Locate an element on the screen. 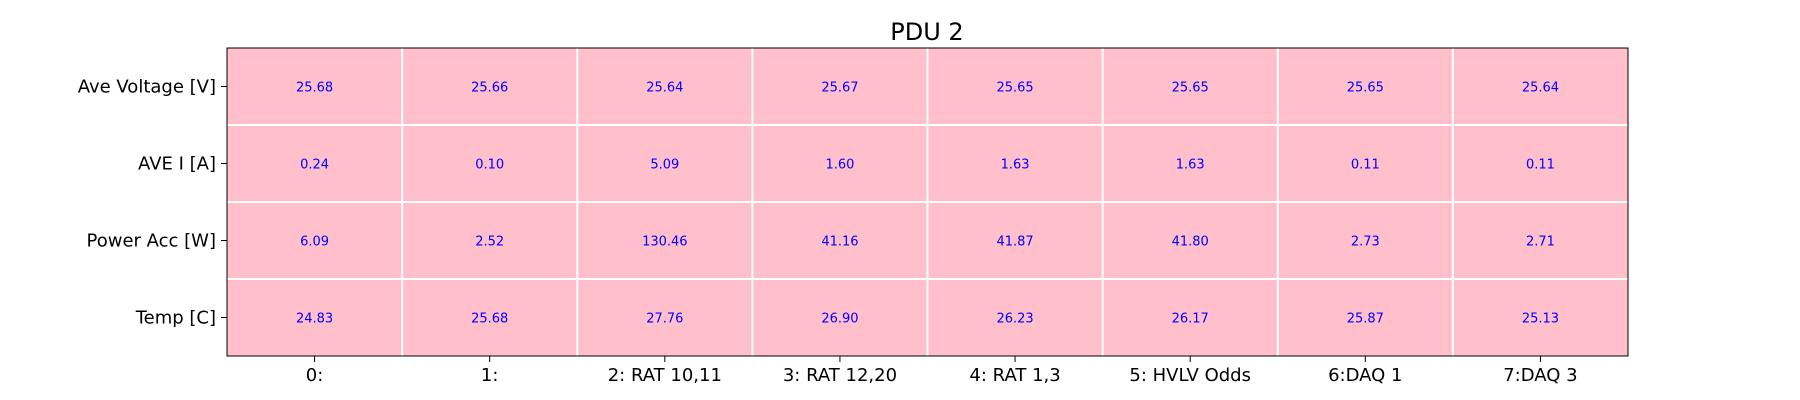 The height and width of the screenshot is (400, 1800). heatmap-value: 27.76 is located at coordinates (664, 319).